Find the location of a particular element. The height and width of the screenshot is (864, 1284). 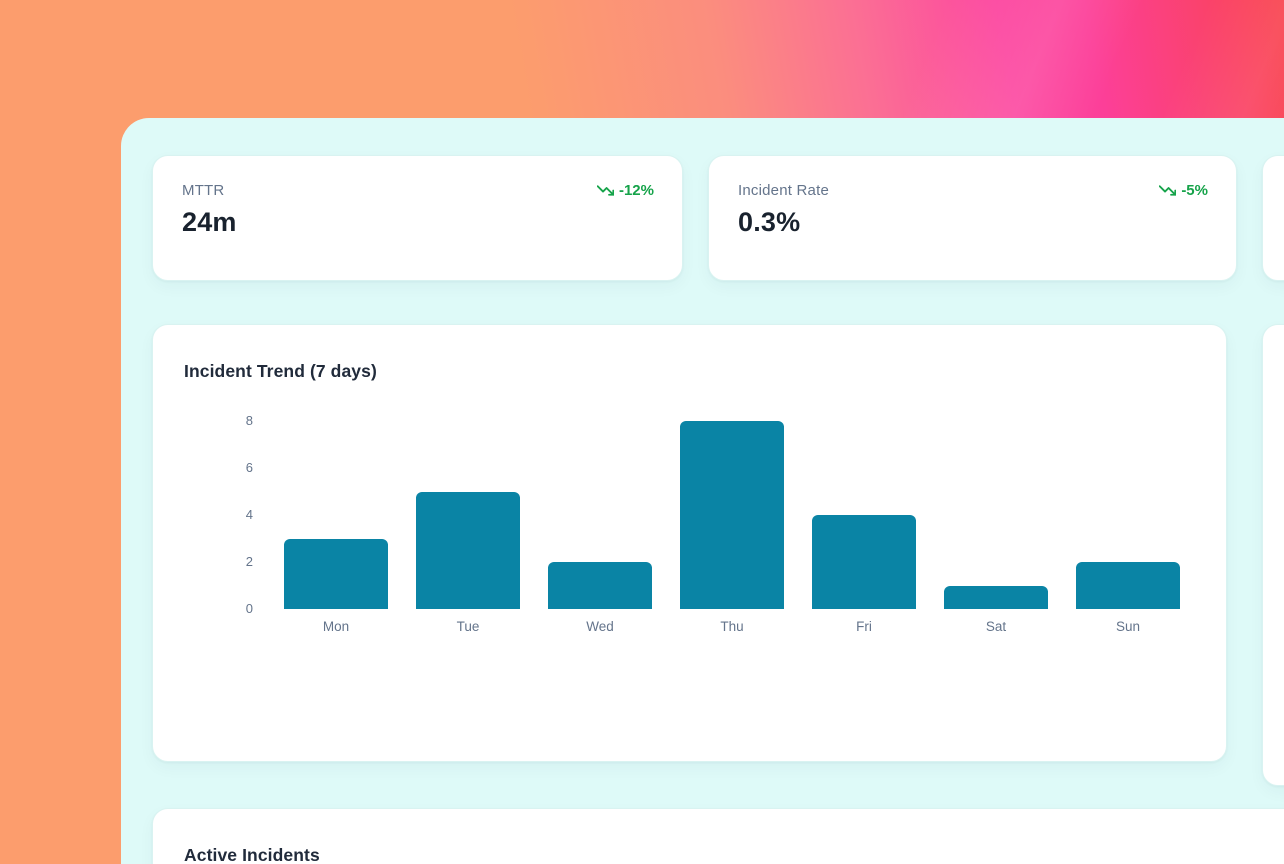

x-axis-label-sat: Sat is located at coordinates (996, 626).